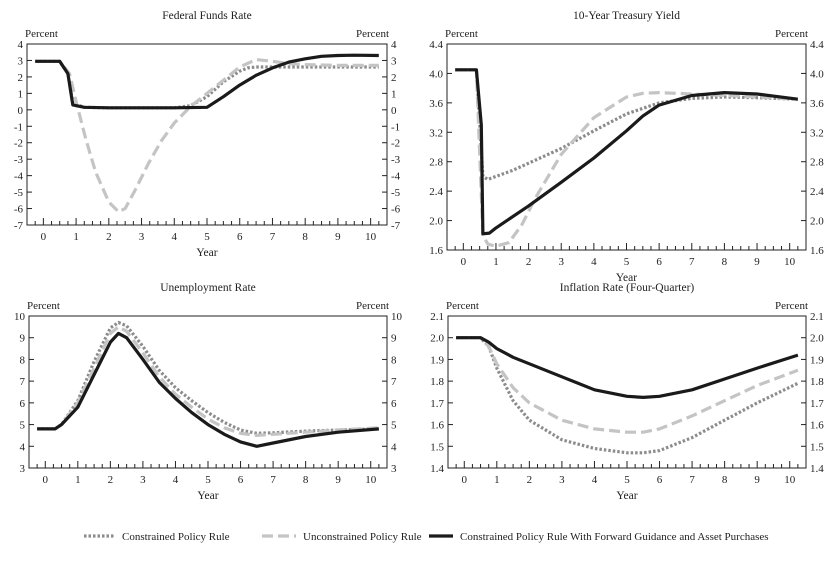 The width and height of the screenshot is (833, 570). What do you see at coordinates (436, 192) in the screenshot?
I see `y-tick-label-left: 2.4` at bounding box center [436, 192].